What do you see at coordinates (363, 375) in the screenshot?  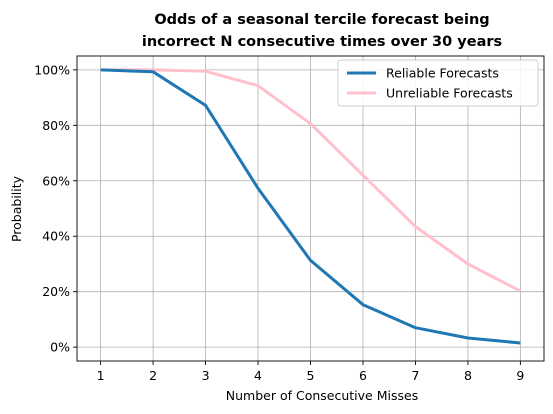 I see `x-tick-label: 6` at bounding box center [363, 375].